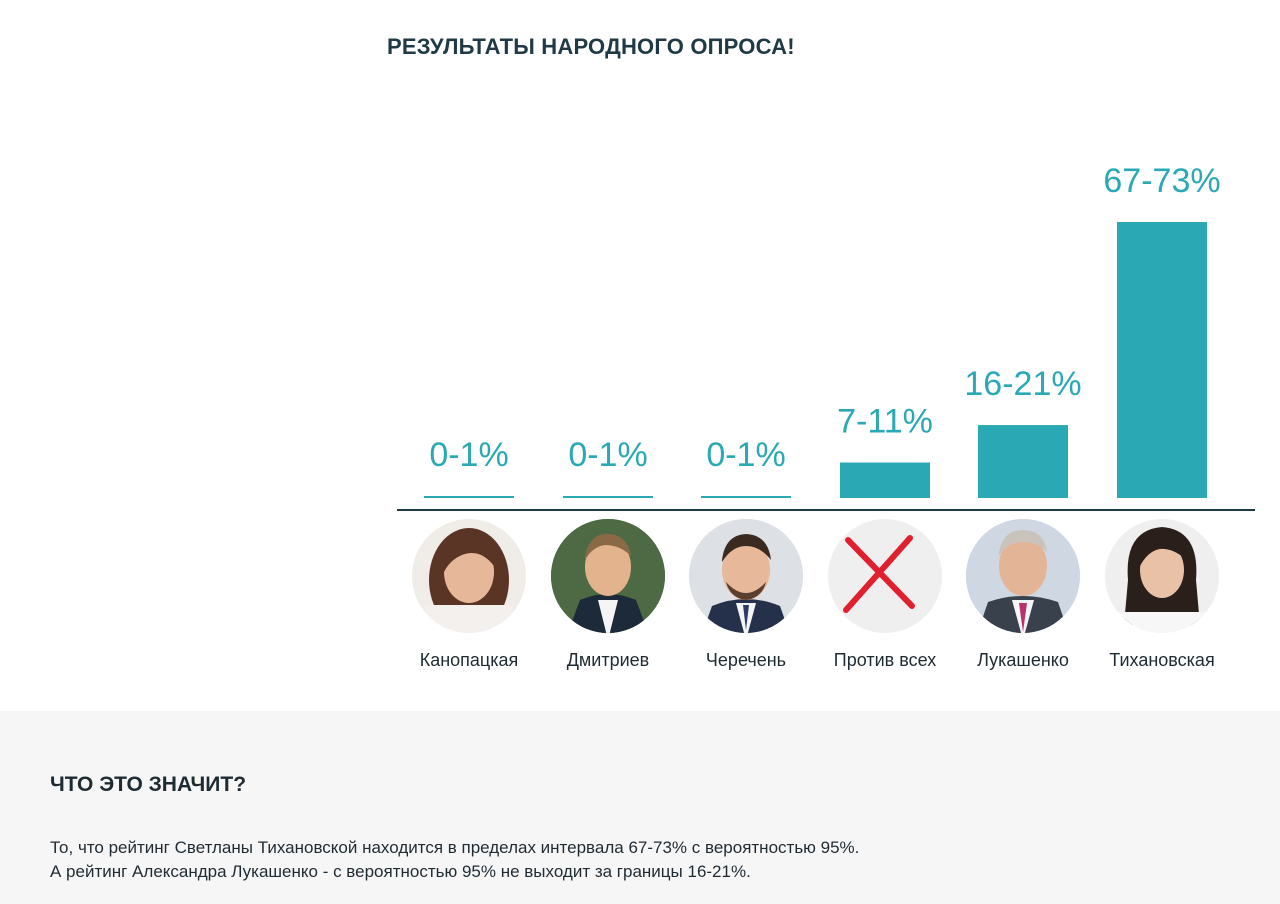 The width and height of the screenshot is (1280, 904). Describe the element at coordinates (885, 422) in the screenshot. I see `data-label-3: 7-11%` at that location.